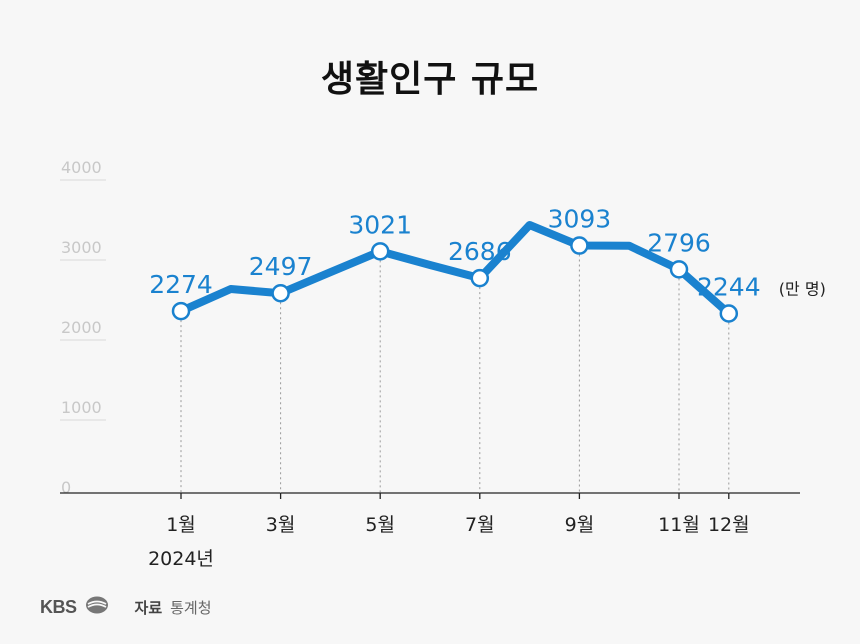 The height and width of the screenshot is (644, 860). What do you see at coordinates (191, 607) in the screenshot?
I see `source-name: 통계청` at bounding box center [191, 607].